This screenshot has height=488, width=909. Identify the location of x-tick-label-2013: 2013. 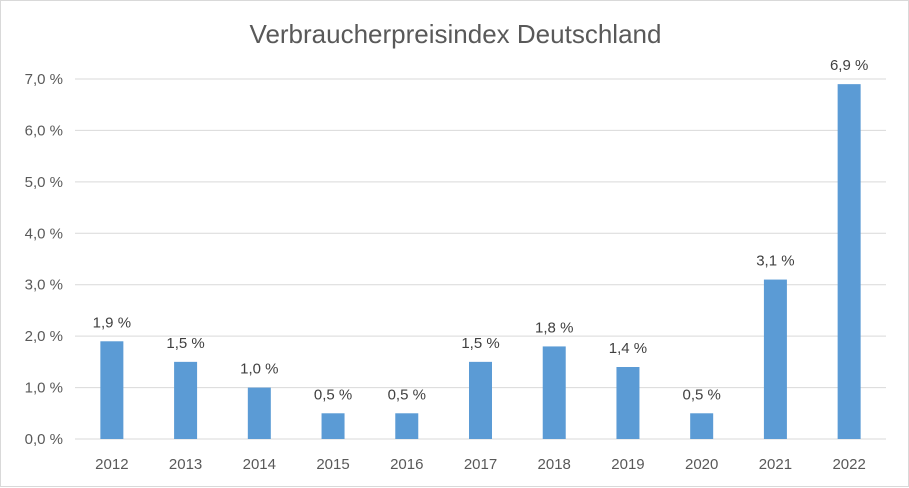
(185, 464).